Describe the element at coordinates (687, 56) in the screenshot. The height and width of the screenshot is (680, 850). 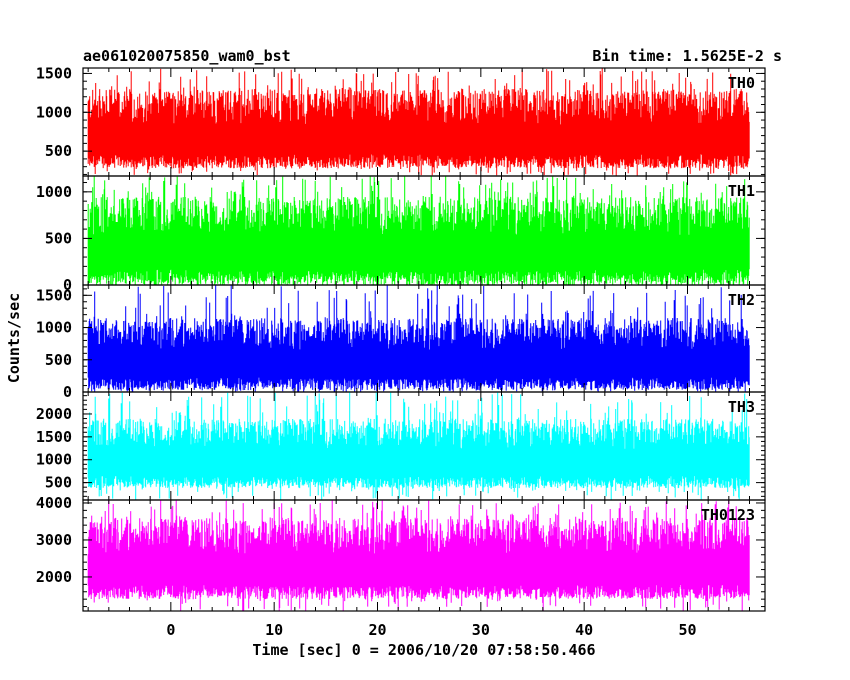
I see `chart-subtitle: Bin time: 1.5625E-2 s` at that location.